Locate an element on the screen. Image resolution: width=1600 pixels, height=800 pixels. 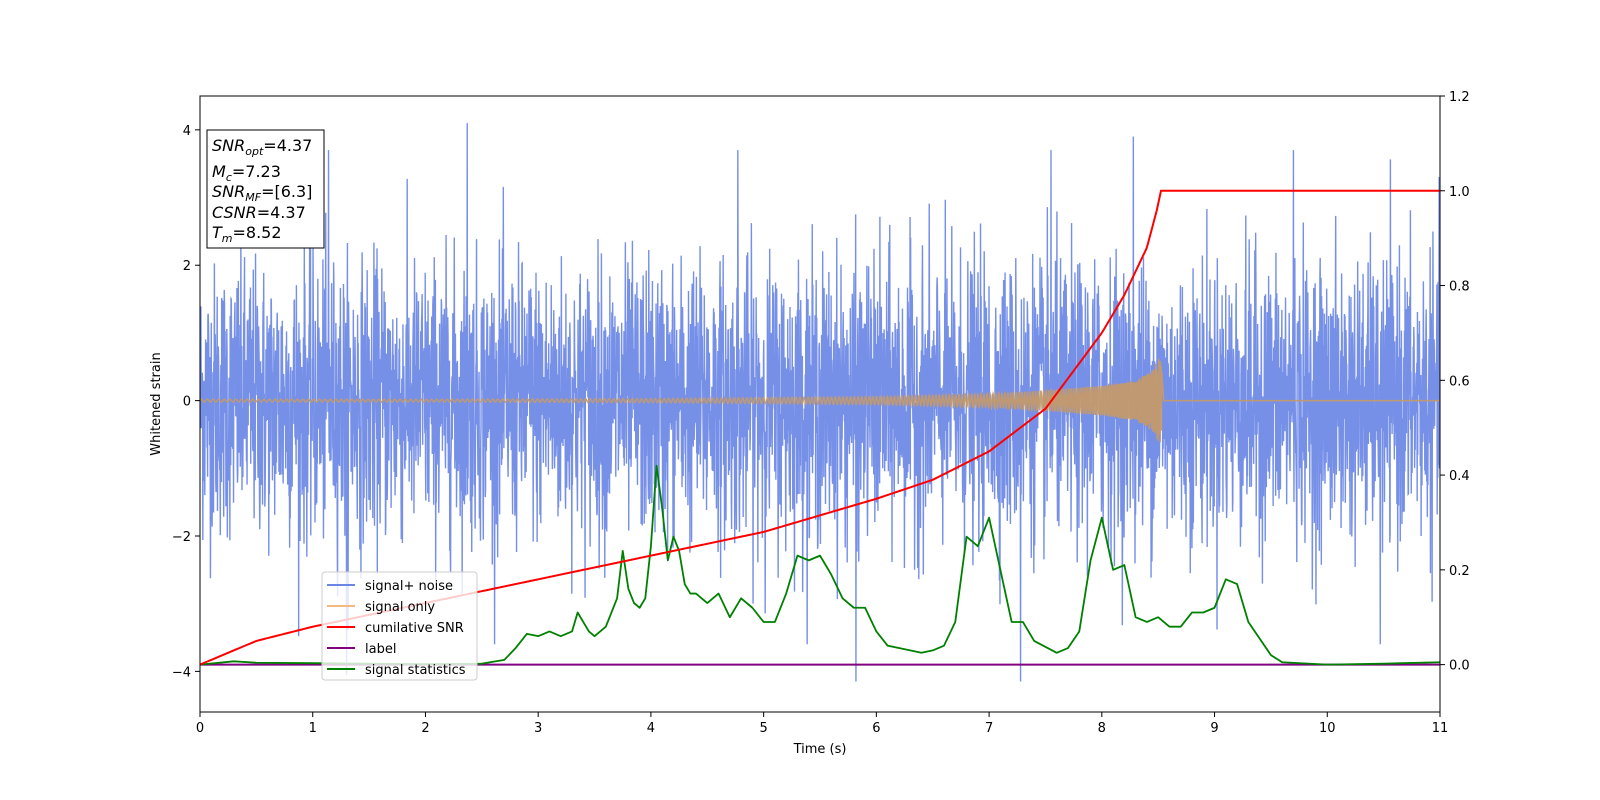
legend-item-signal-only: signal only is located at coordinates (381, 607).